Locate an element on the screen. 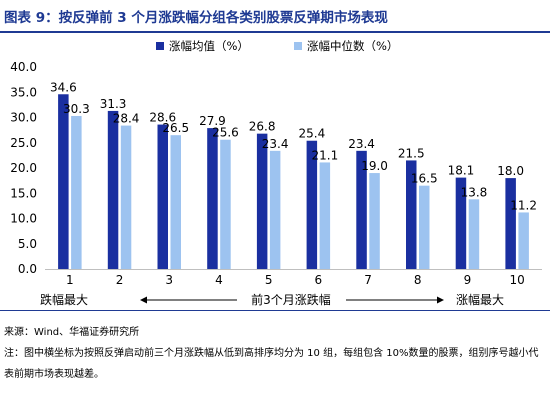 This screenshot has width=550, height=402. legend-label-mean: 涨幅均值（%） is located at coordinates (209, 46).